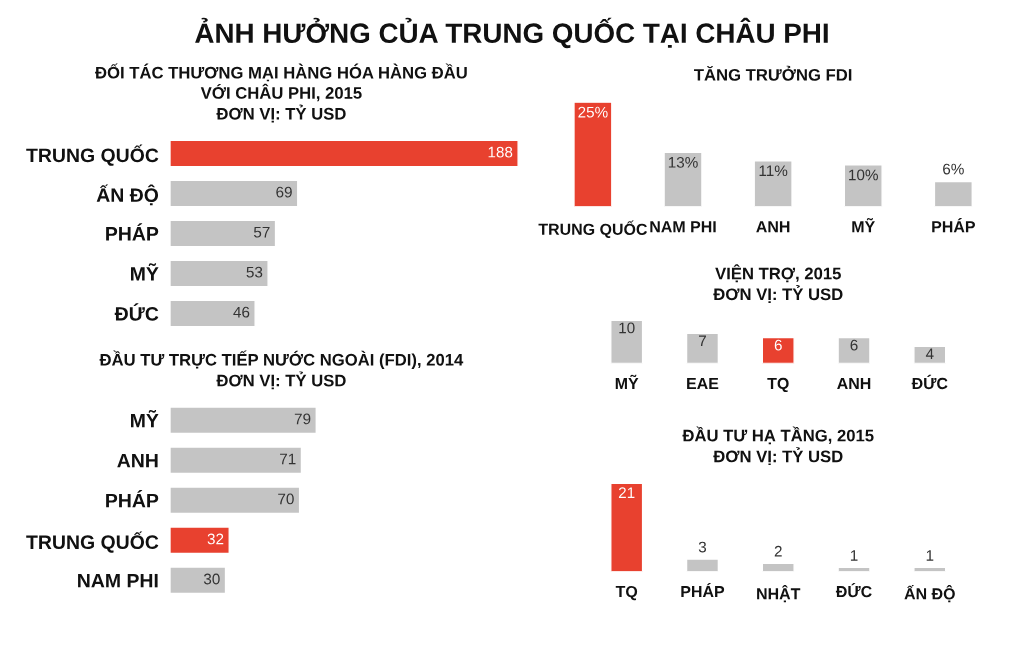 This screenshot has width=1024, height=667. Describe the element at coordinates (302, 419) in the screenshot. I see `data-label: 79` at that location.